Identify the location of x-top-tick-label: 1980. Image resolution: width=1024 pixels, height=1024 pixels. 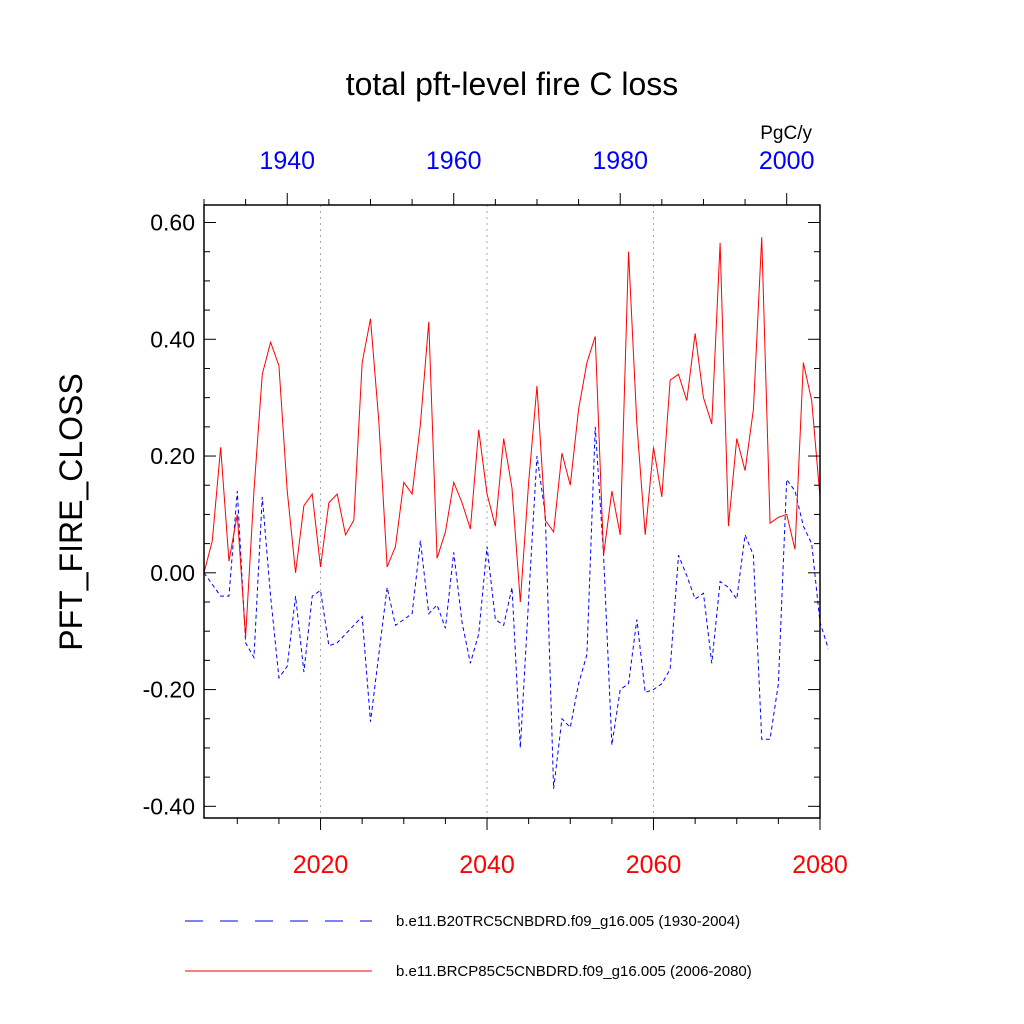
(620, 161).